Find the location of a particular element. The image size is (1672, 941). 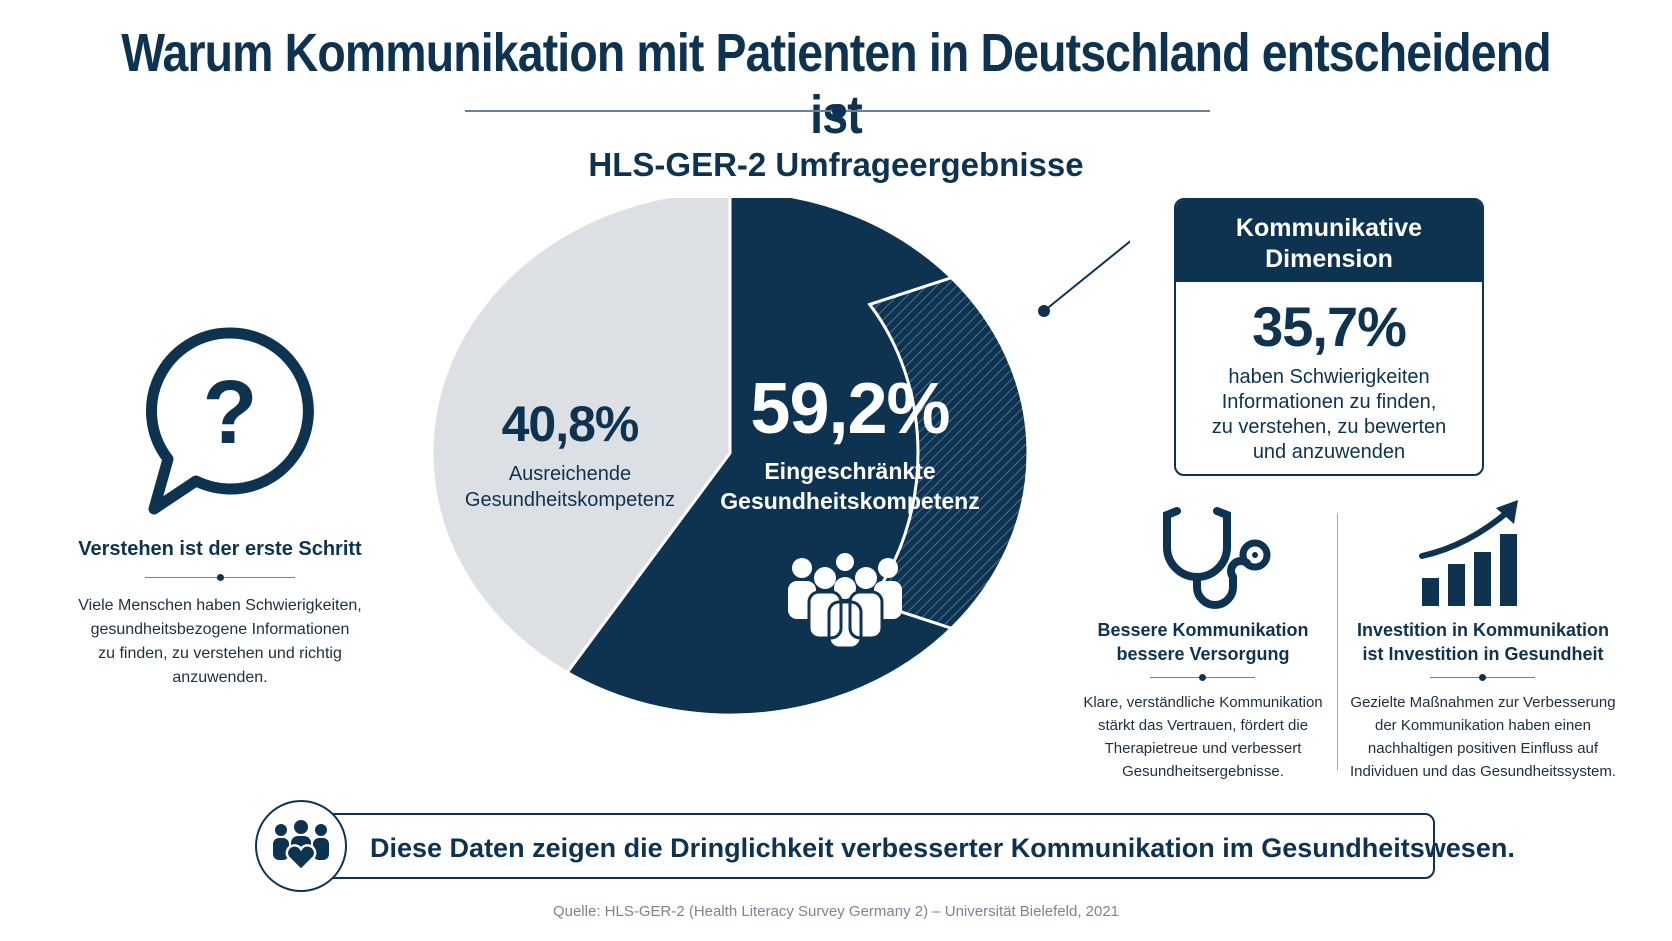

slice-name-adequate-line1: Ausreichende is located at coordinates (570, 474).